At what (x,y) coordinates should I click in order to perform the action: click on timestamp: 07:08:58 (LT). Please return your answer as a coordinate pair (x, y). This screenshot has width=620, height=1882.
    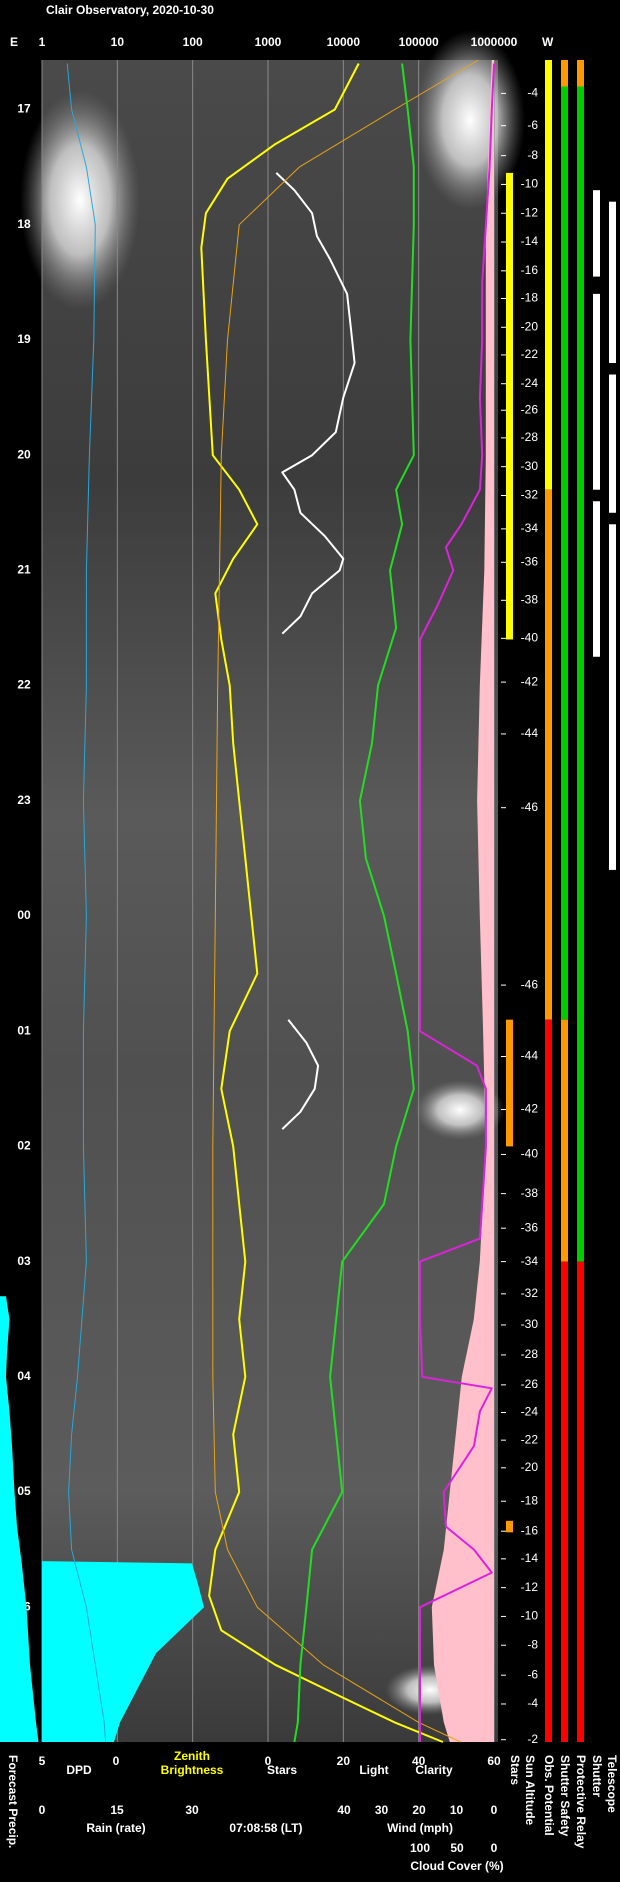
    Looking at the image, I should click on (265, 1828).